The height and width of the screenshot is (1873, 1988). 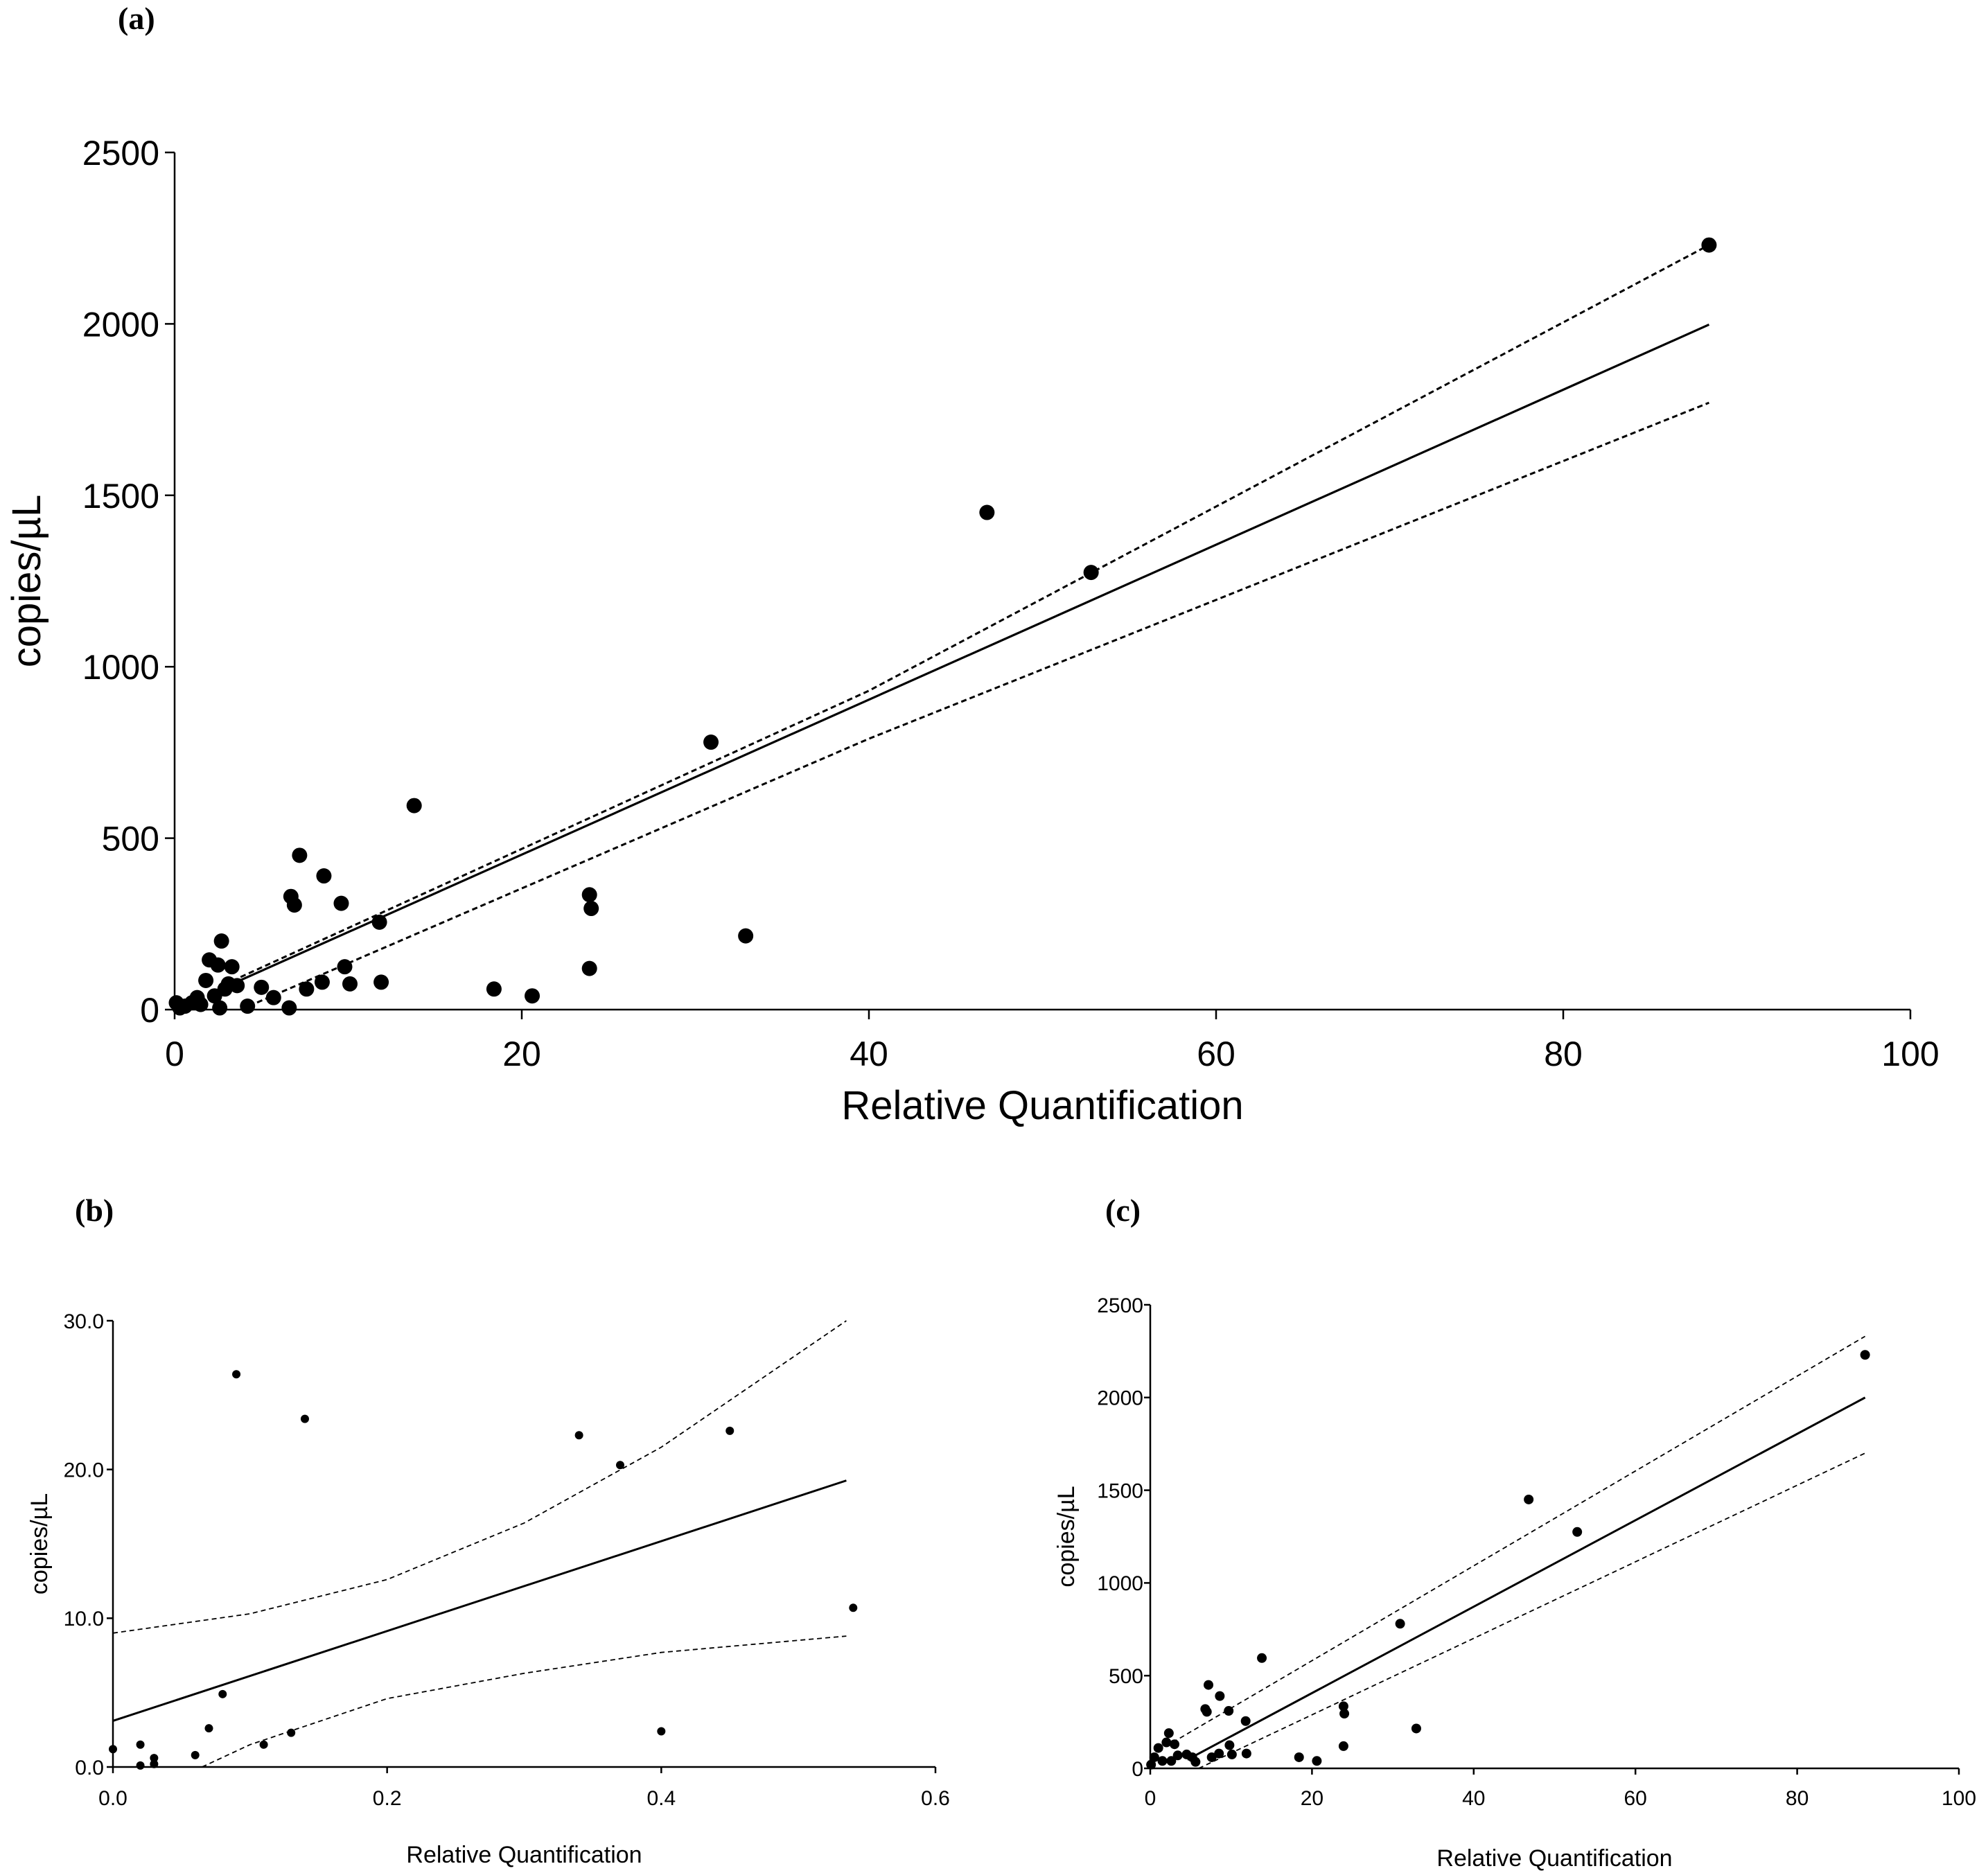 I want to click on y-tick-label: 500, so click(x=130, y=839).